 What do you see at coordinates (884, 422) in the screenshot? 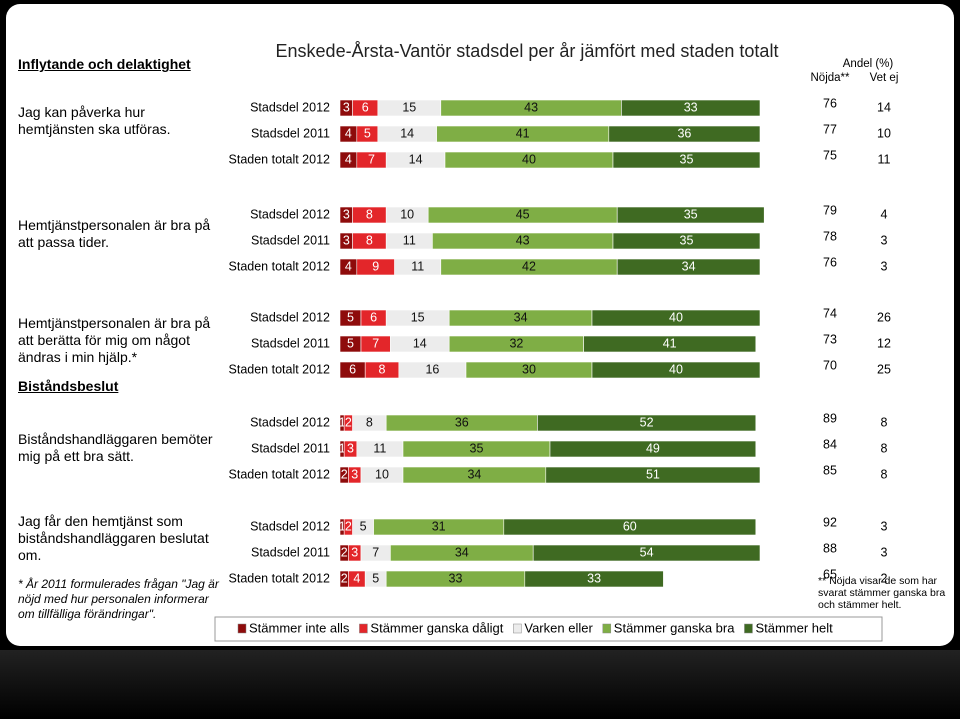
I see `unknown-value: 8` at bounding box center [884, 422].